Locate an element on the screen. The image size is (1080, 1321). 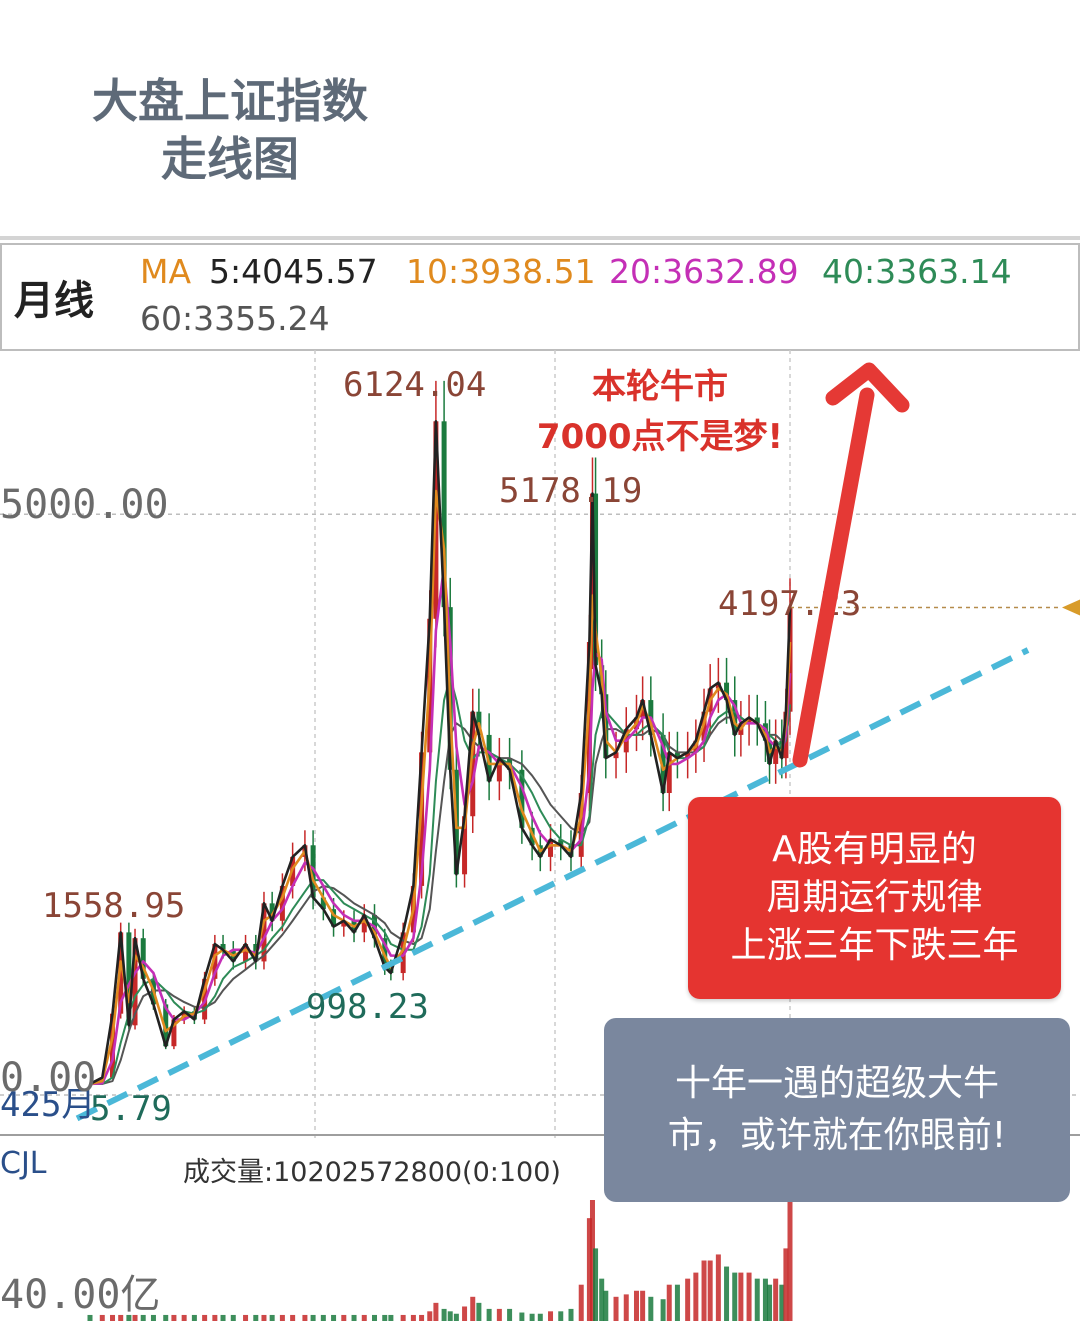
annotation-high-label: 6124.04 is located at coordinates (414, 385).